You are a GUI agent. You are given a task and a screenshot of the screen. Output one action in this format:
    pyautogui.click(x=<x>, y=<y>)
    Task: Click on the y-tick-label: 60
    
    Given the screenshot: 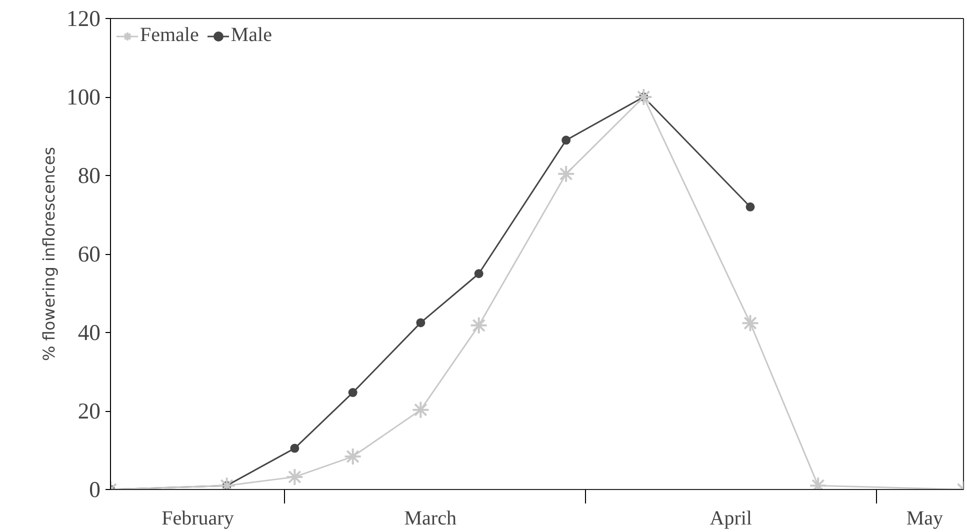 What is the action you would take?
    pyautogui.click(x=89, y=254)
    